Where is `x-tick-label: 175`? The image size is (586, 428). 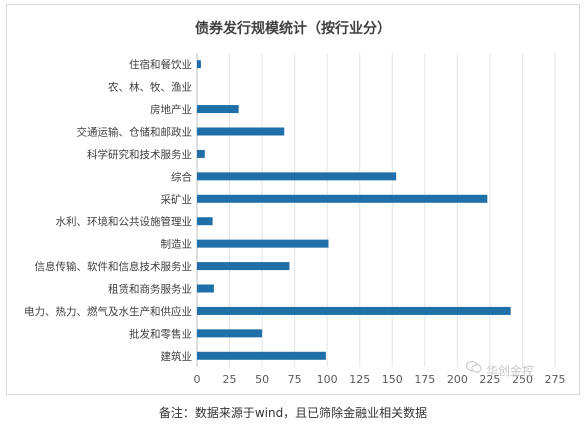 x-tick-label: 175 is located at coordinates (424, 379).